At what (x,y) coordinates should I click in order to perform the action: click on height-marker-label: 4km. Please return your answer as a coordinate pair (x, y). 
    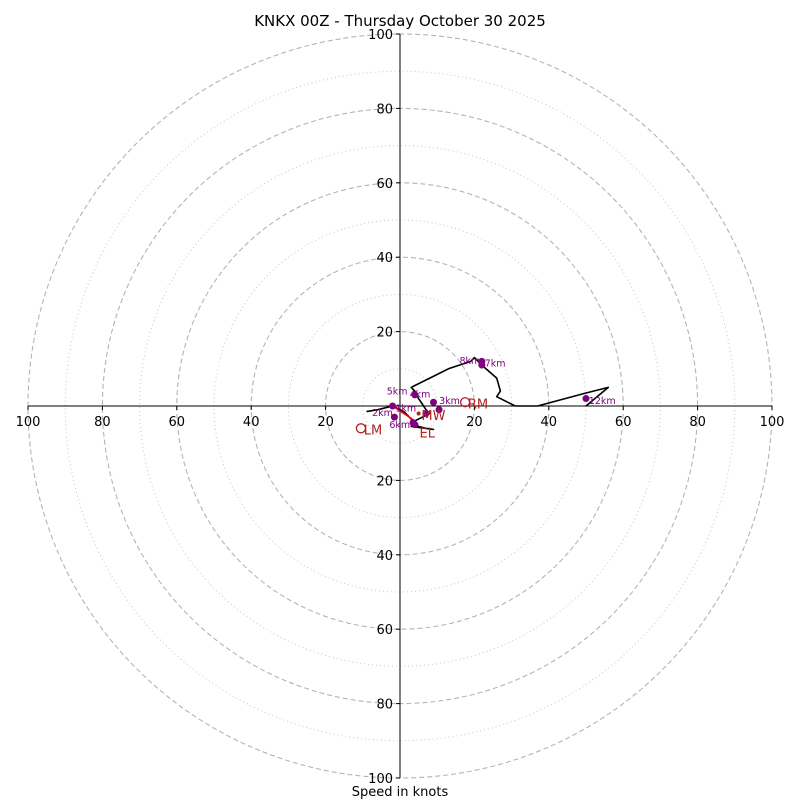
    Looking at the image, I should click on (420, 394).